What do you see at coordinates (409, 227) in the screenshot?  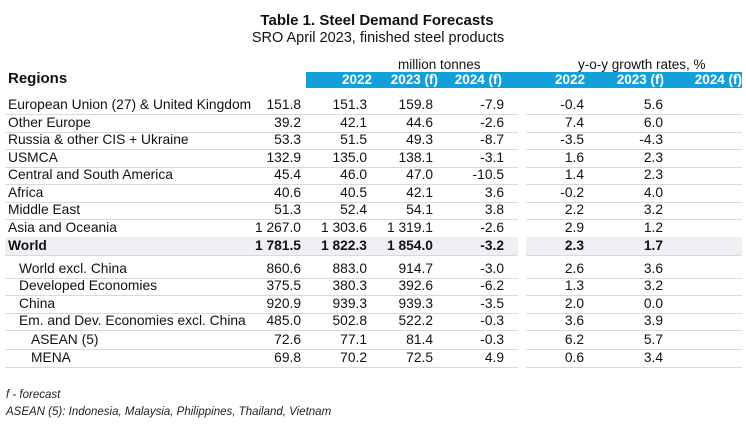 I see `cell-value: 1 319.1` at bounding box center [409, 227].